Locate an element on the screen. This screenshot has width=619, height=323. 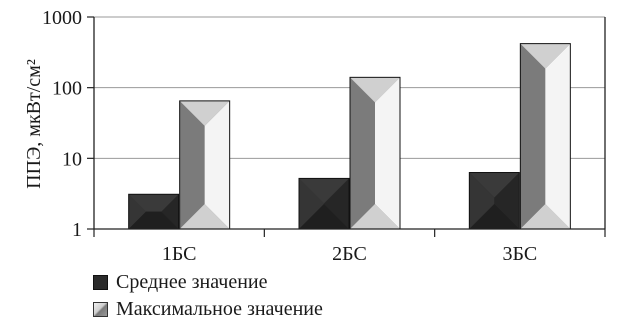
y-tick-label: 10 is located at coordinates (72, 159).